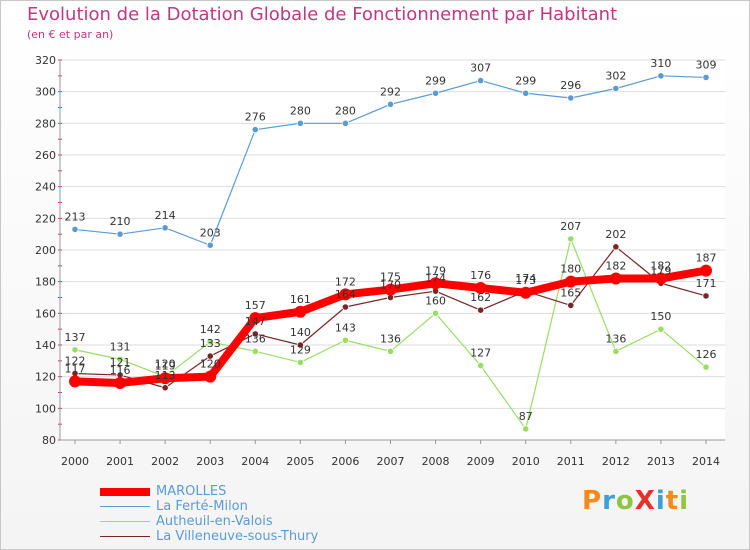 This screenshot has height=550, width=750. What do you see at coordinates (391, 461) in the screenshot?
I see `x-tick-label: 2007` at bounding box center [391, 461].